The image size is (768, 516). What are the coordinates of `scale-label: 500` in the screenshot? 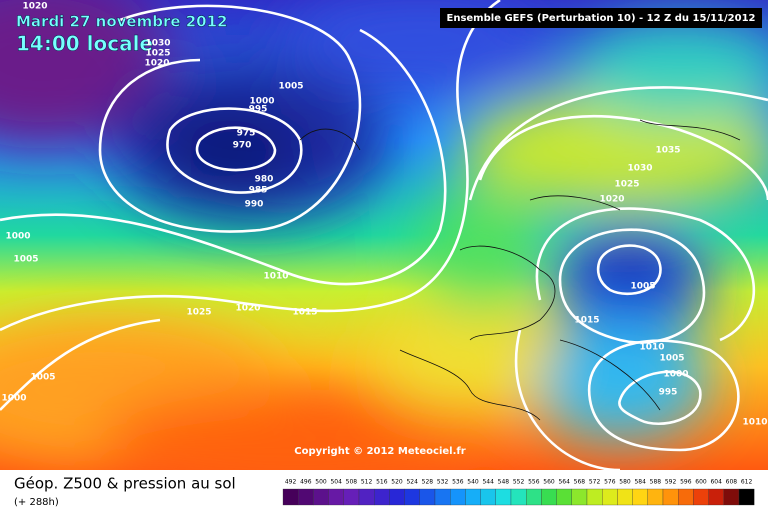 It's located at (321, 482).